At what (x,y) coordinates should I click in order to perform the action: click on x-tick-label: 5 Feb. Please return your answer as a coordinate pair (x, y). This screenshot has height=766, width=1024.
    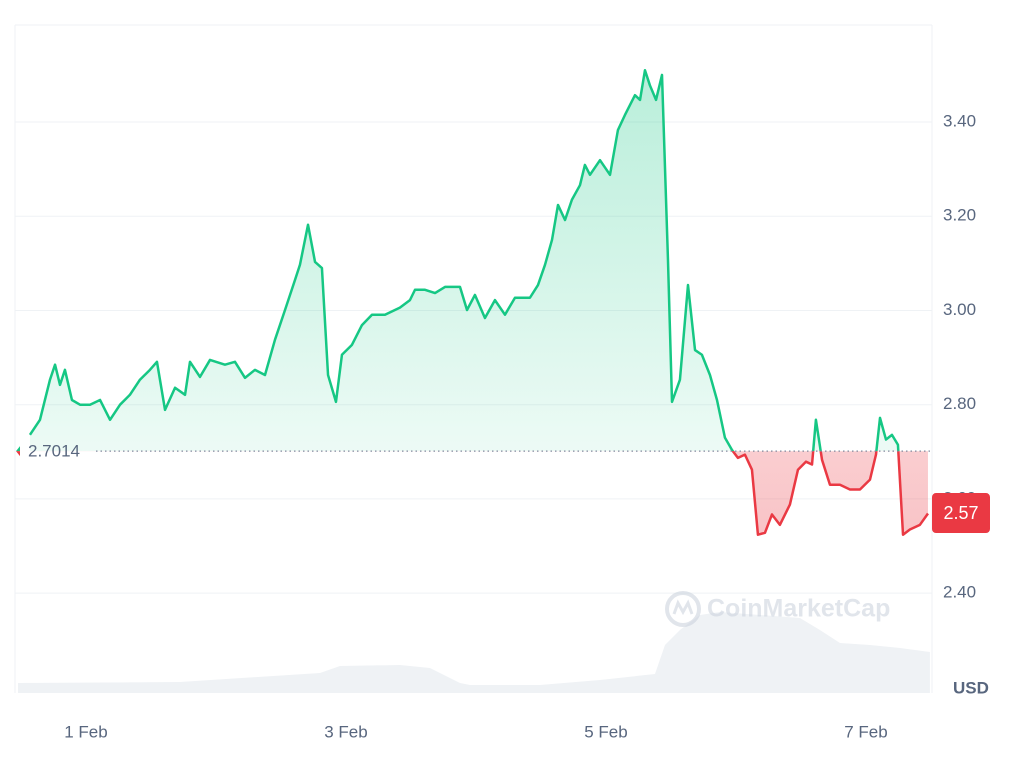
    Looking at the image, I should click on (605, 731).